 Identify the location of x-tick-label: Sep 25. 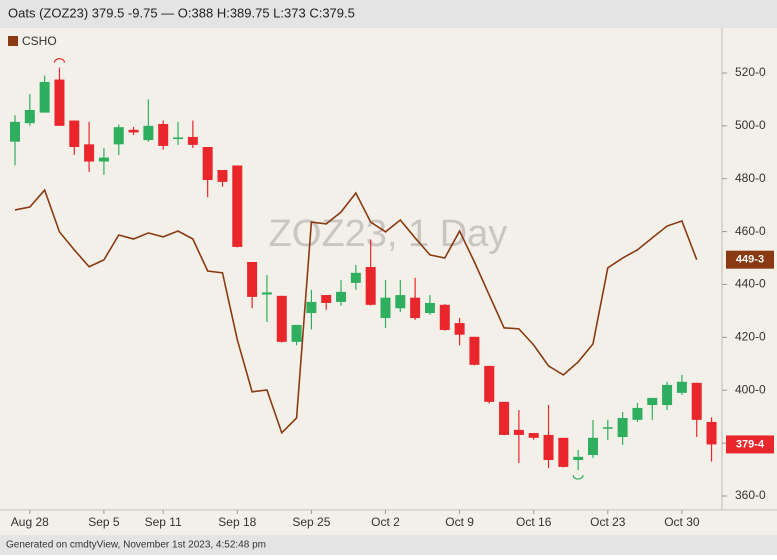
(311, 522).